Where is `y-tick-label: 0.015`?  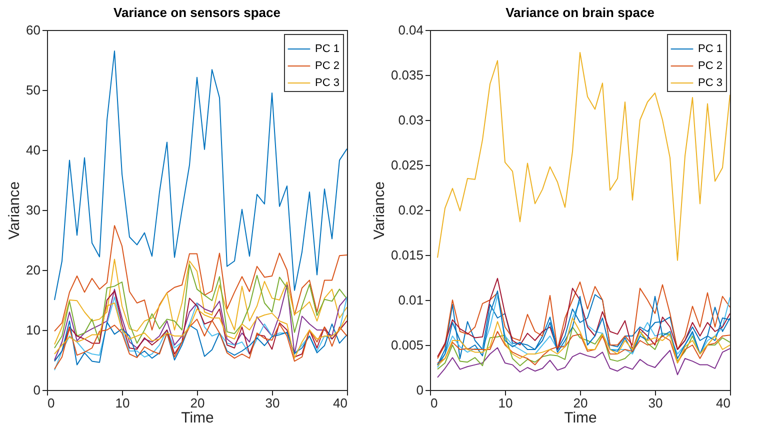
y-tick-label: 0.015 is located at coordinates (407, 255).